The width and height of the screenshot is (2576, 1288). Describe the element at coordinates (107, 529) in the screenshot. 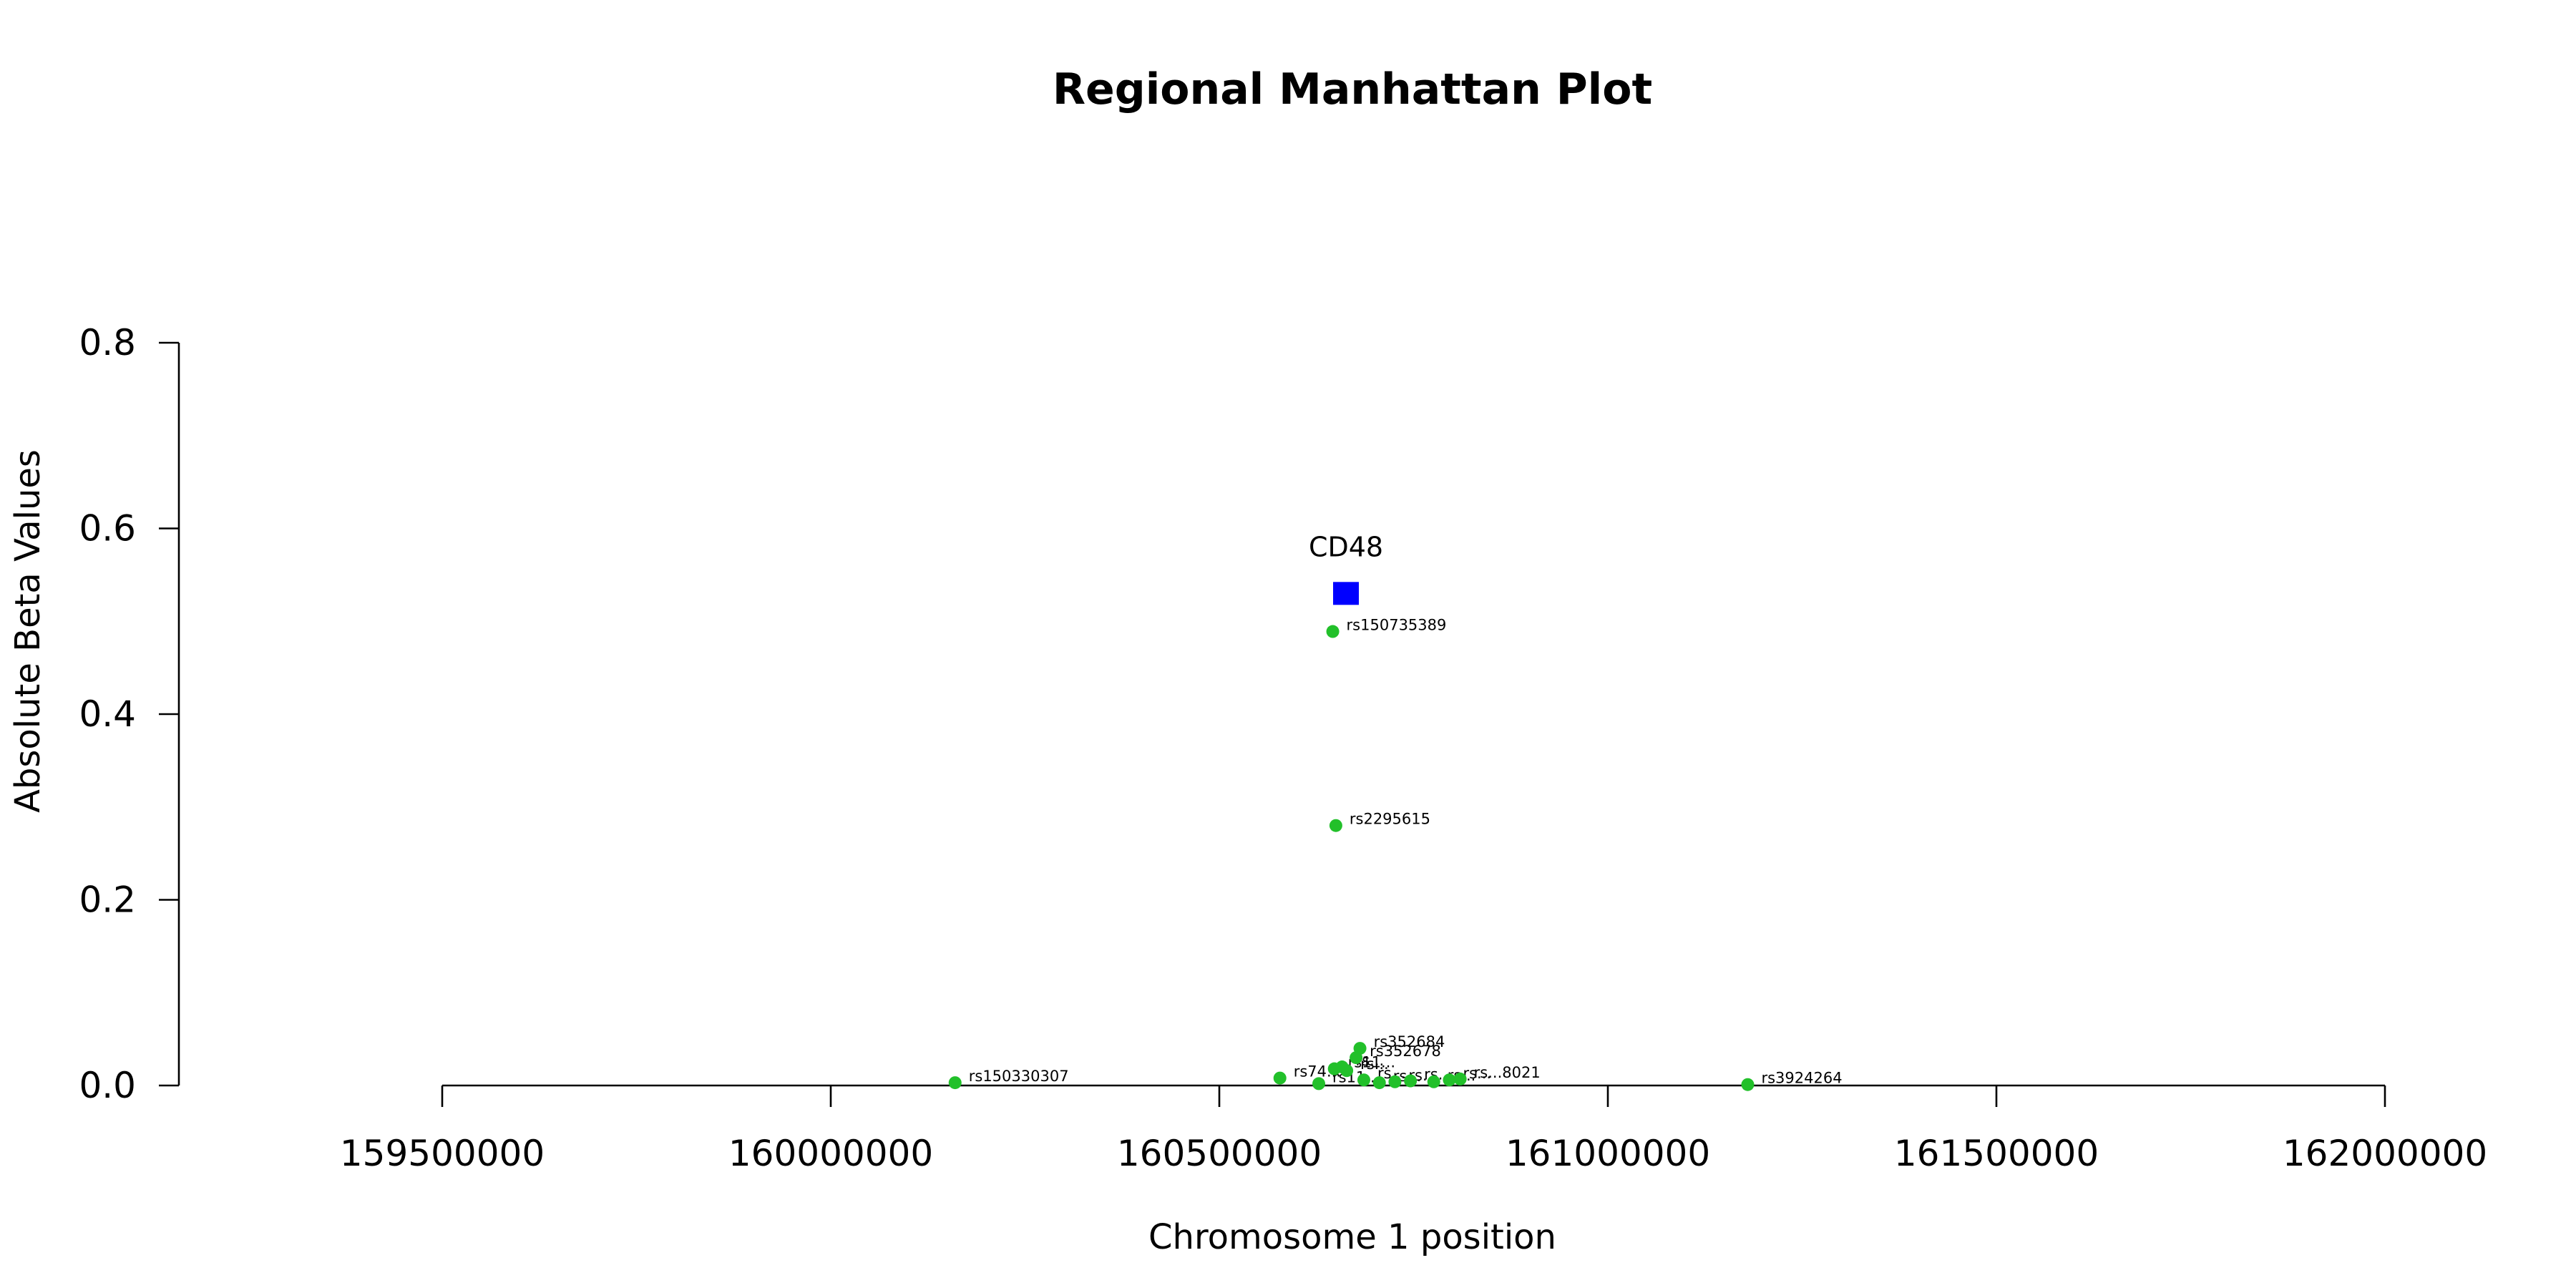

I see `y-tick-label: 0.6` at that location.